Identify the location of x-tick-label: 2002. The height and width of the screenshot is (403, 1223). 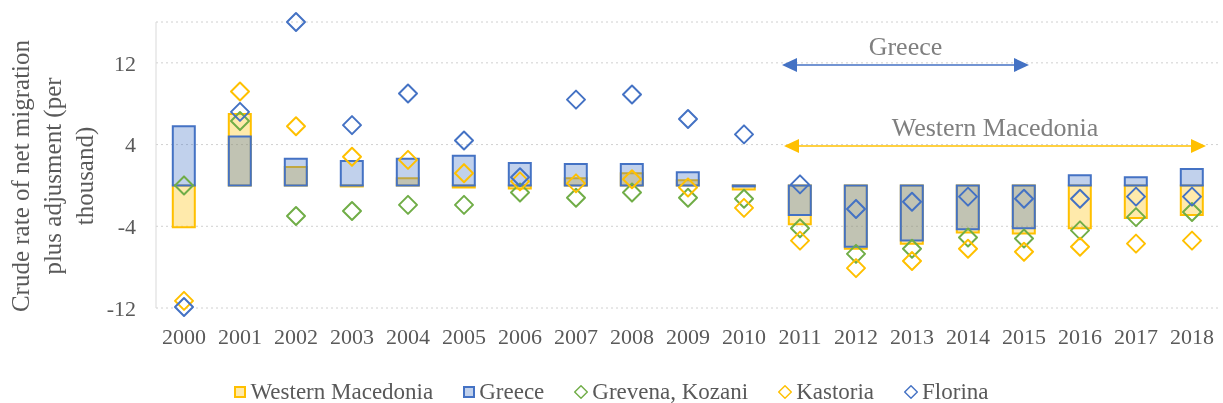
(296, 336).